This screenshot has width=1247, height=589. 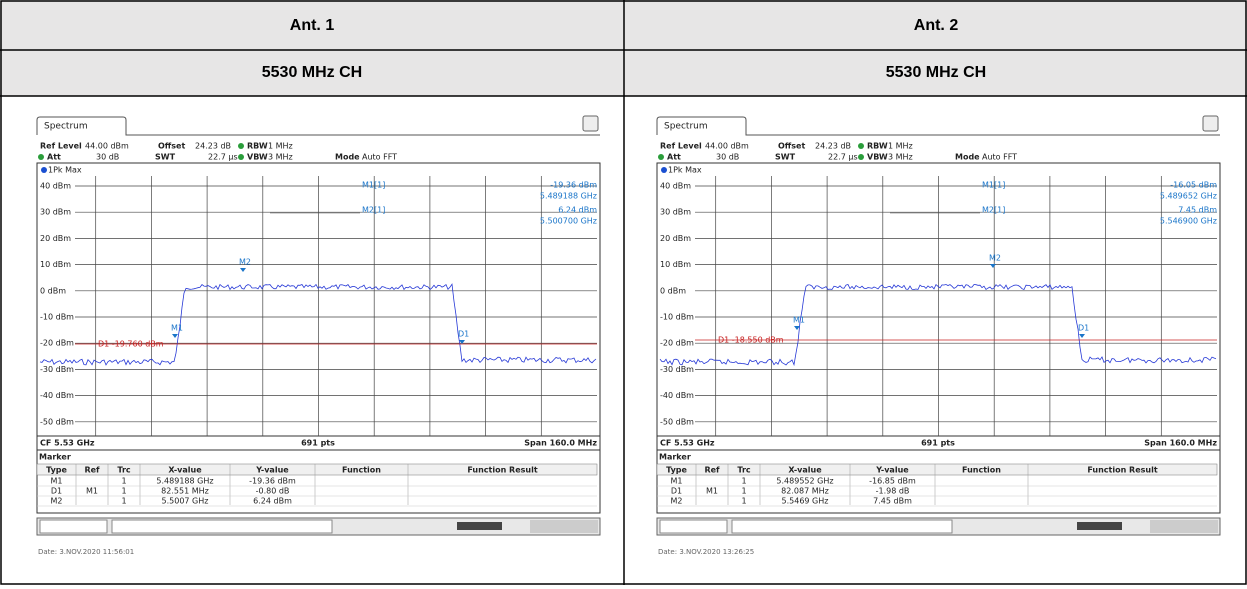 I want to click on label: 82.087 MHz, so click(x=805, y=491).